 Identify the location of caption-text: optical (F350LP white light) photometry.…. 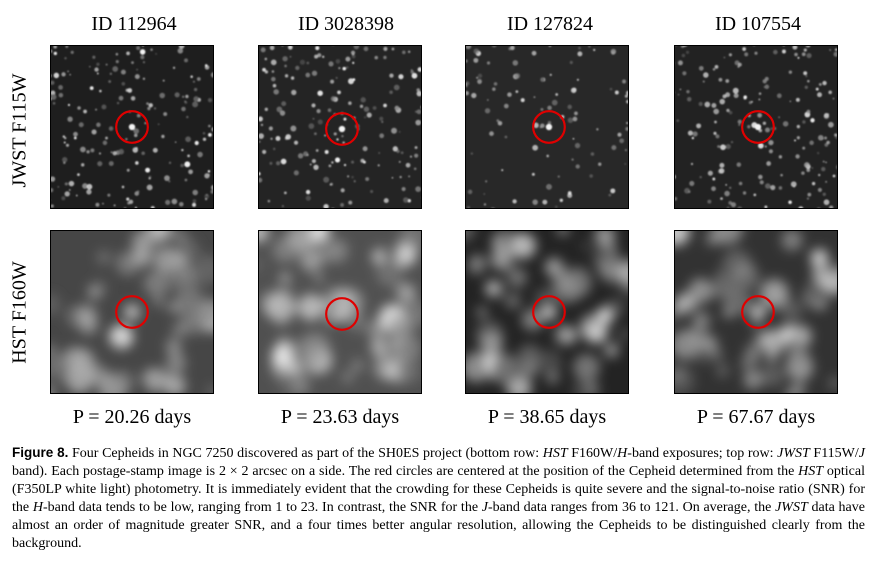
(438, 489).